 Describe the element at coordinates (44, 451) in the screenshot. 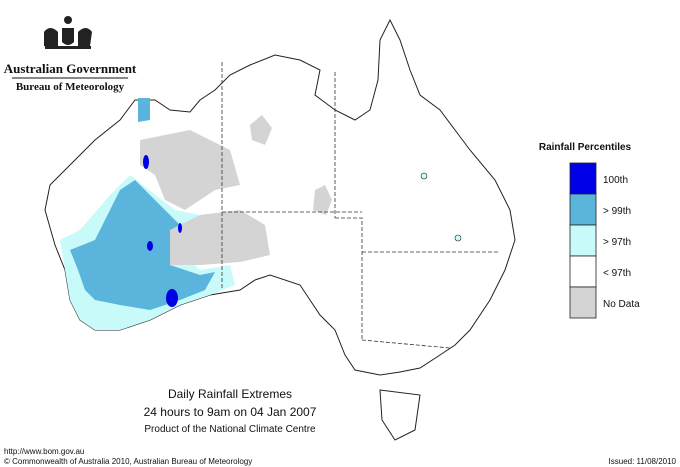

I see `footer-url: http://www.bom.gov.au` at that location.